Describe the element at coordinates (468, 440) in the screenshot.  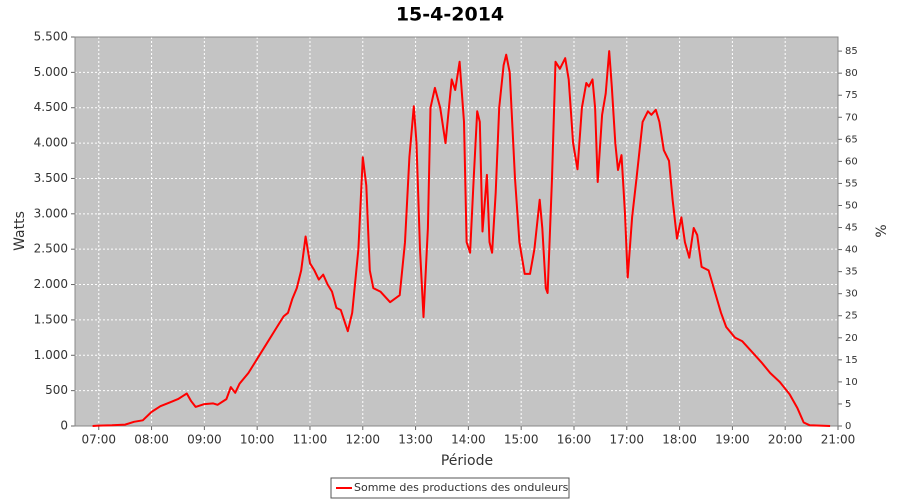
I see `x-tick-label: 14:00` at that location.